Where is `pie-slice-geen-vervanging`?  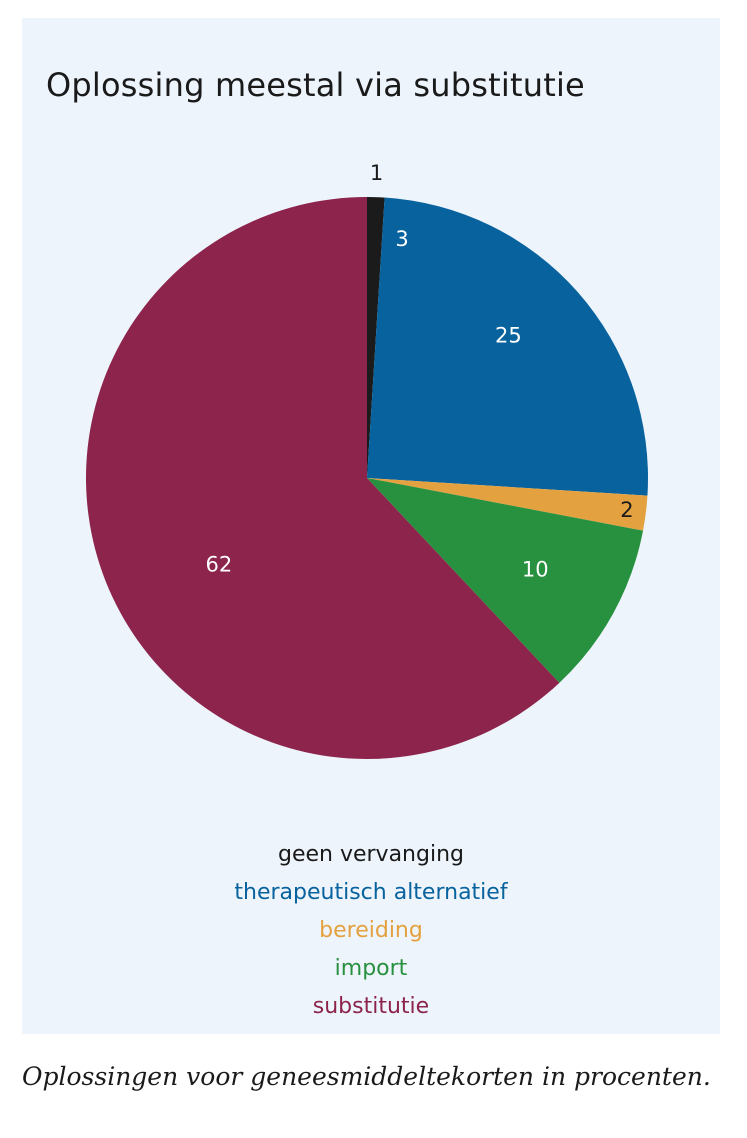 pie-slice-geen-vervanging is located at coordinates (376, 337).